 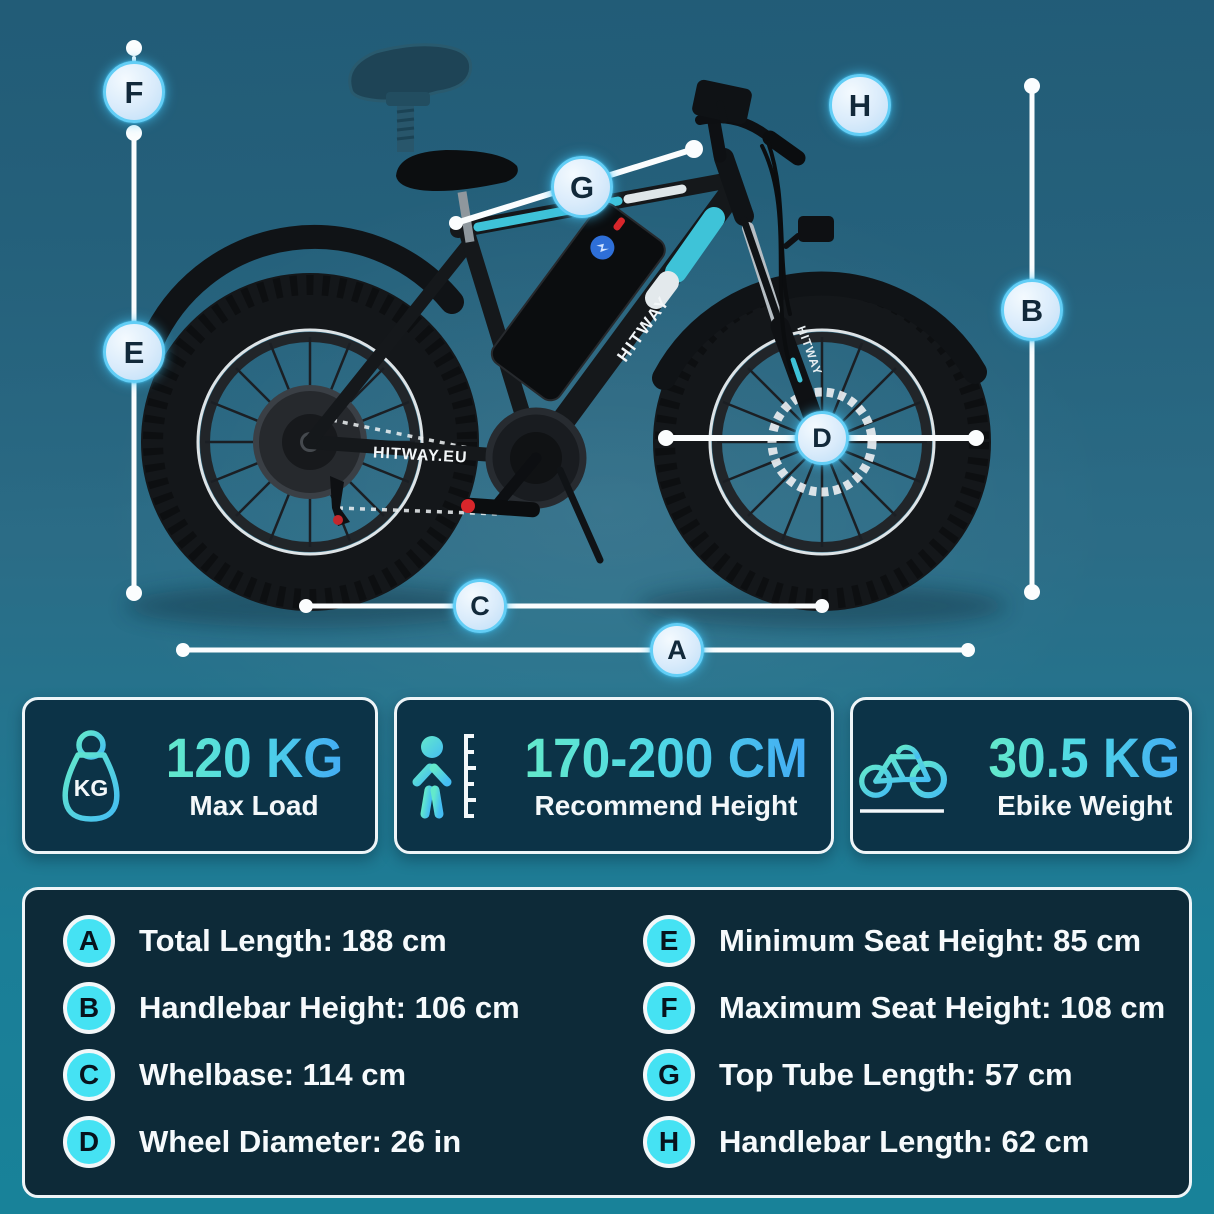 I want to click on spec-text-total-length: Total Length: 188 cm, so click(x=293, y=940).